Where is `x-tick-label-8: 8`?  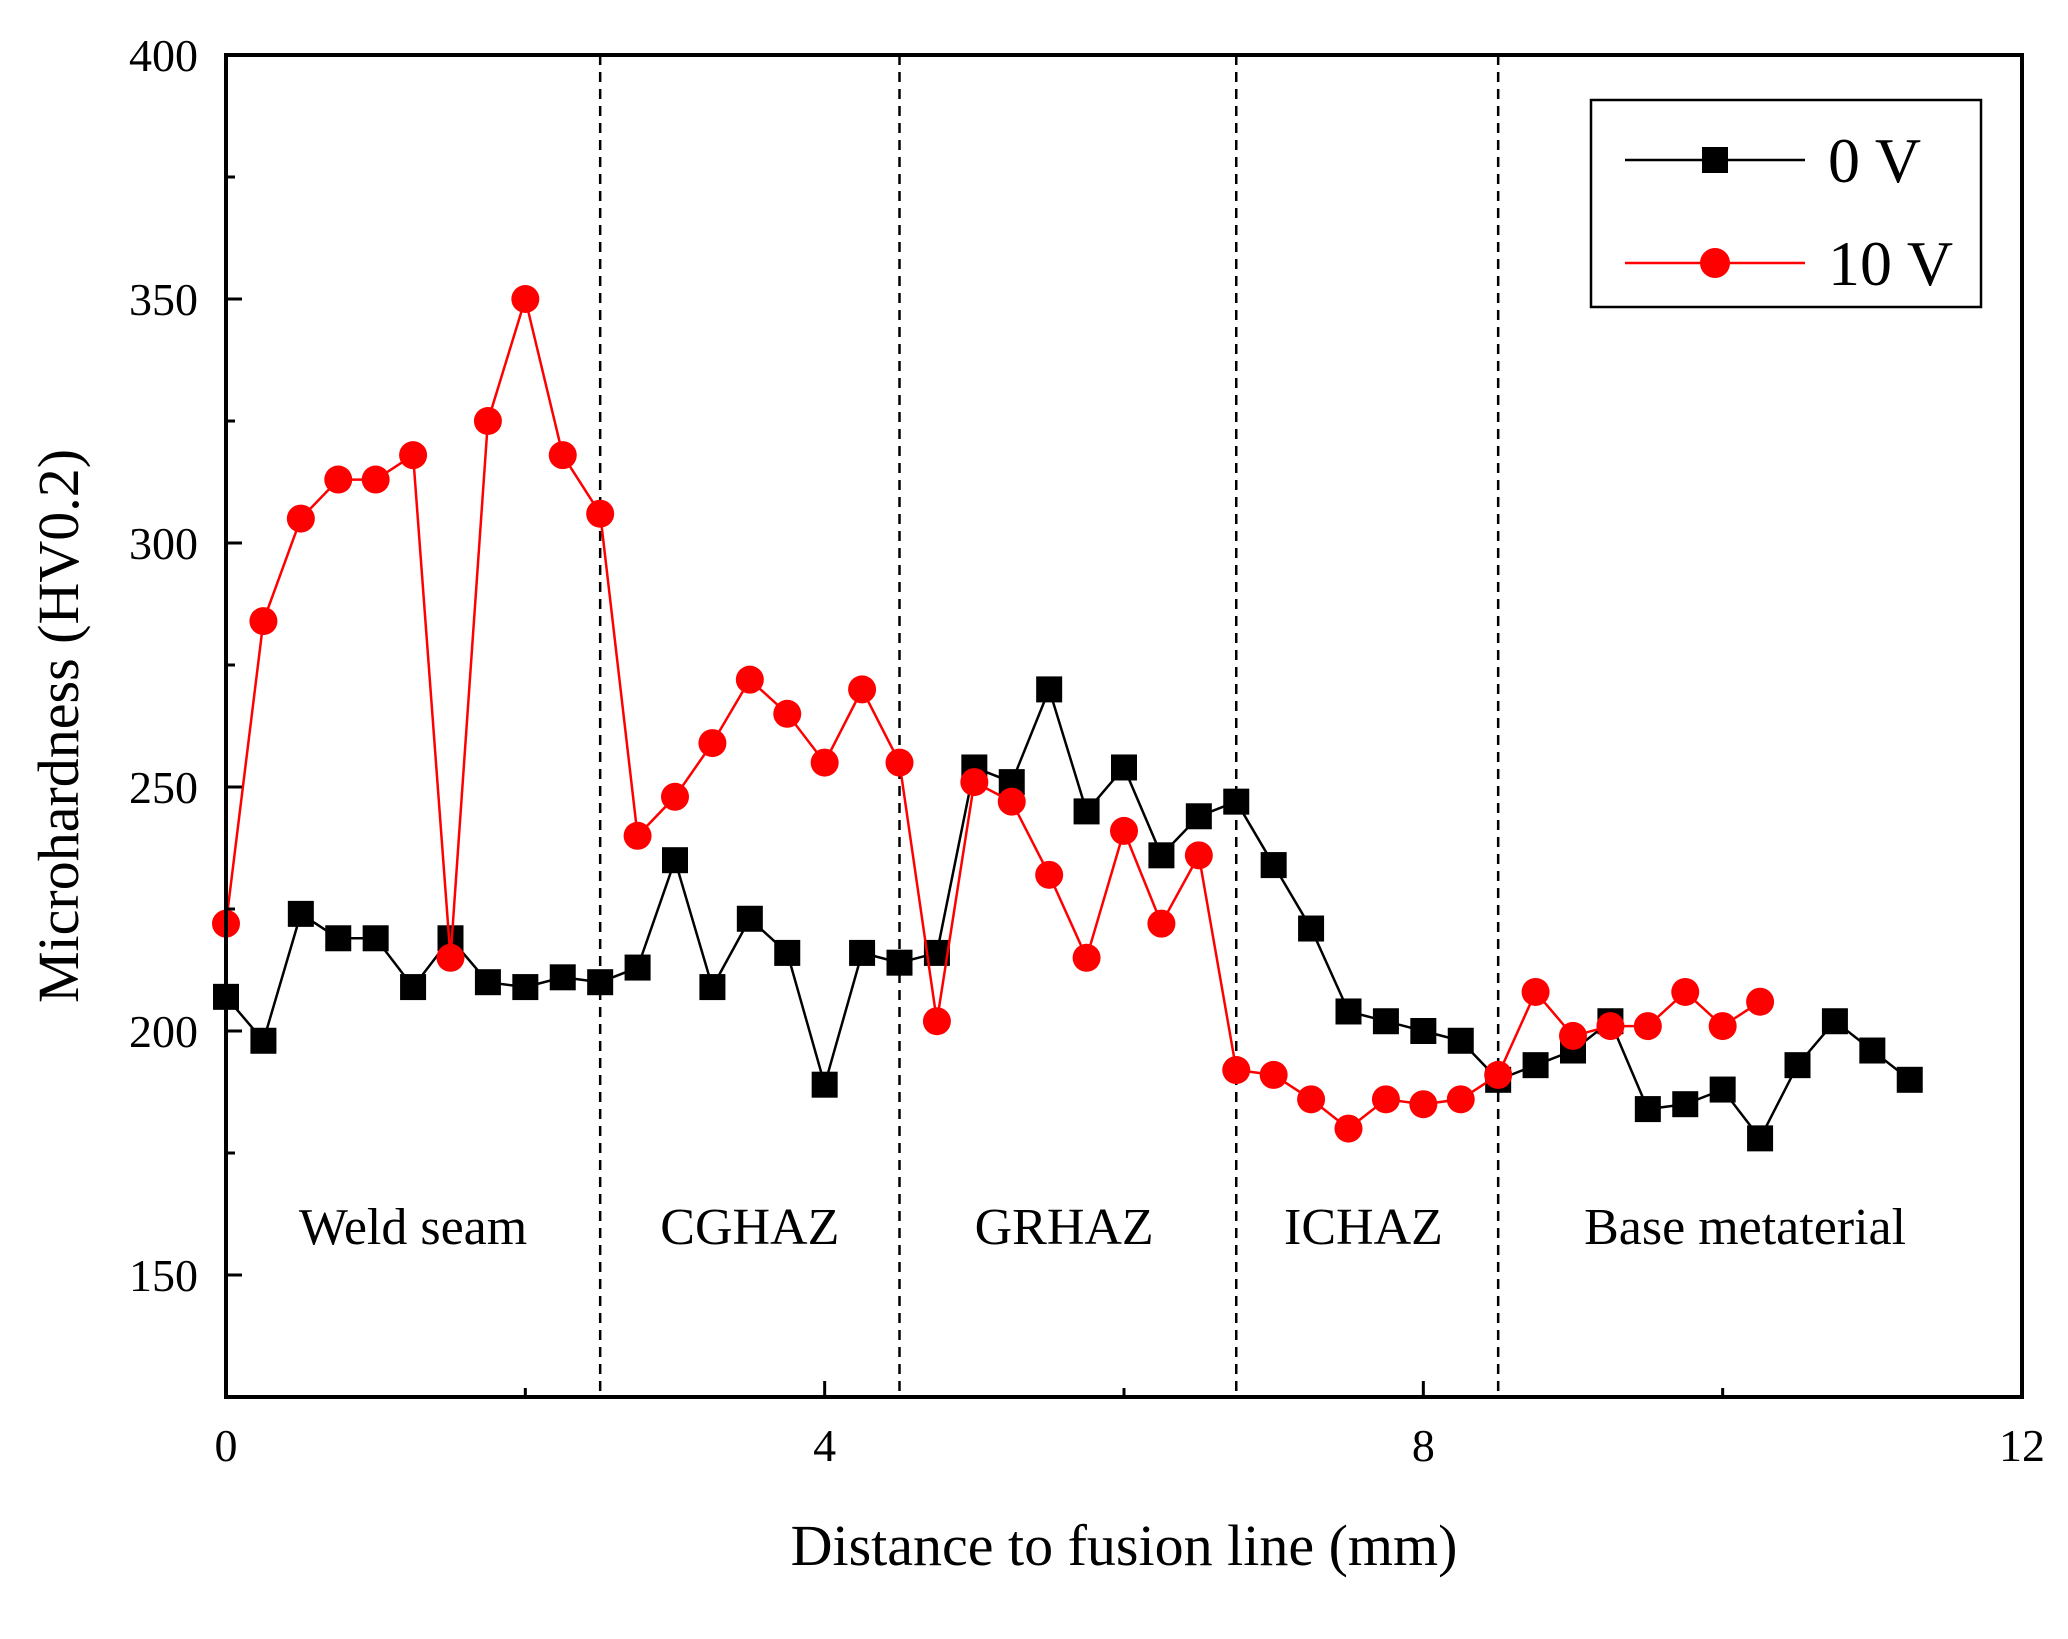 x-tick-label-8: 8 is located at coordinates (1423, 1445).